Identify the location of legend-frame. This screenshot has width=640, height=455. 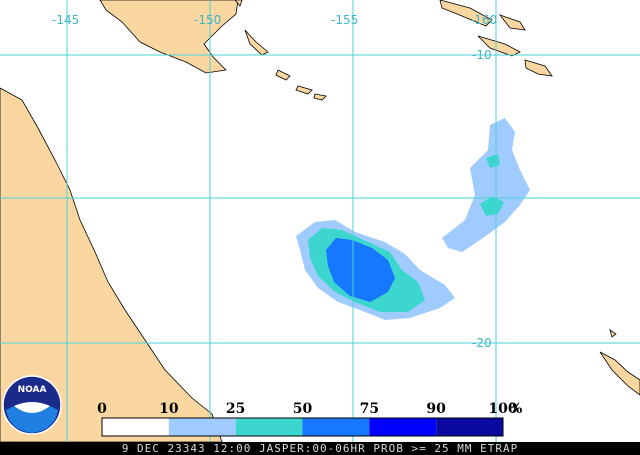
(302, 427).